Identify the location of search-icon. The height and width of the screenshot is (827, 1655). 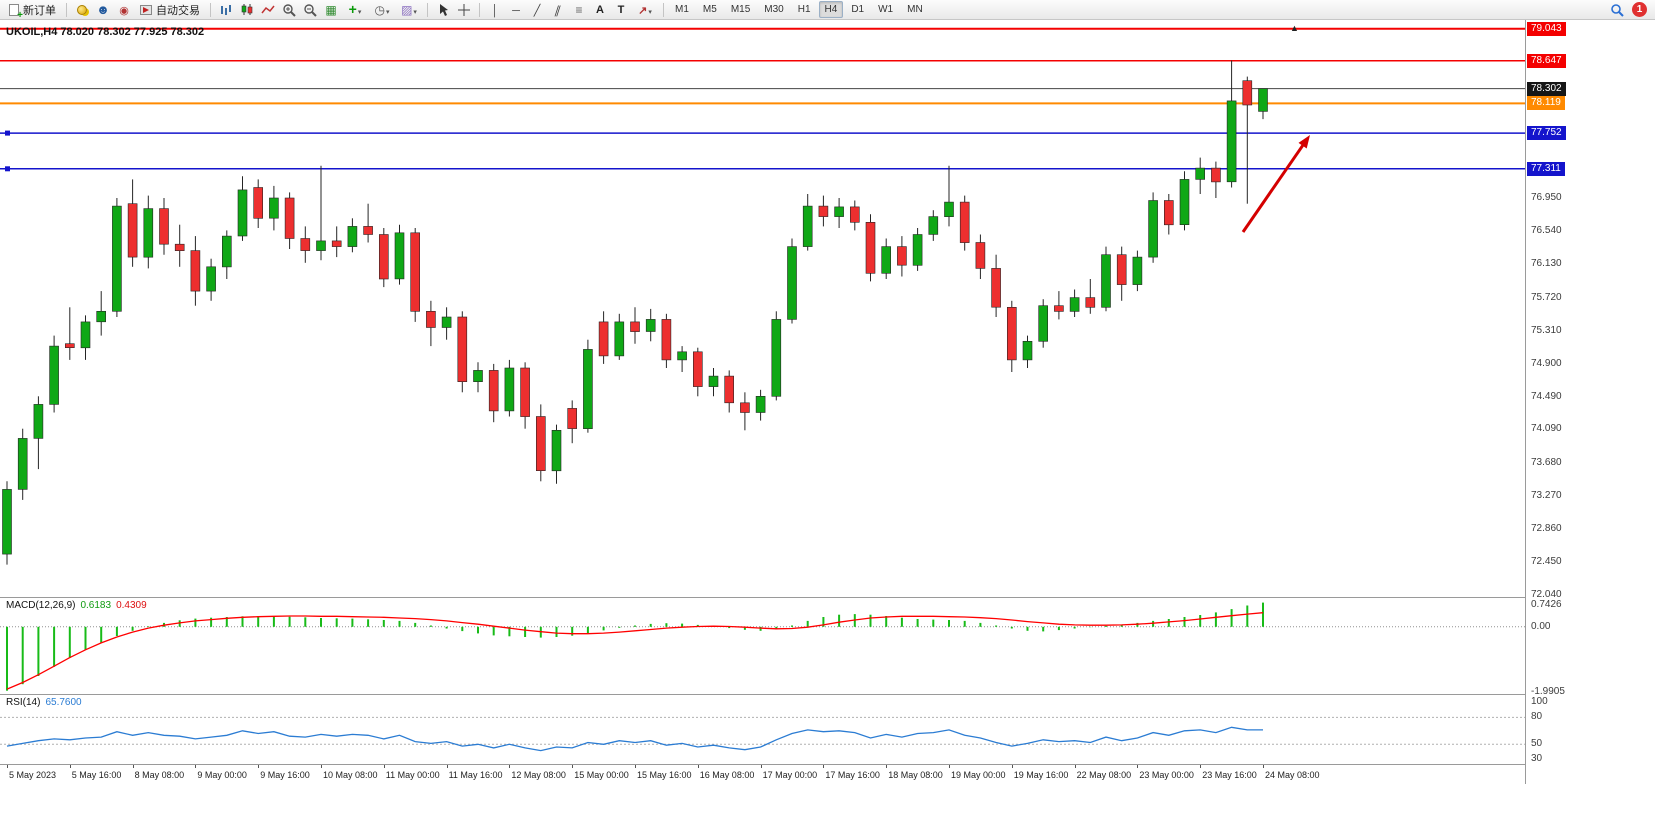
(1617, 10).